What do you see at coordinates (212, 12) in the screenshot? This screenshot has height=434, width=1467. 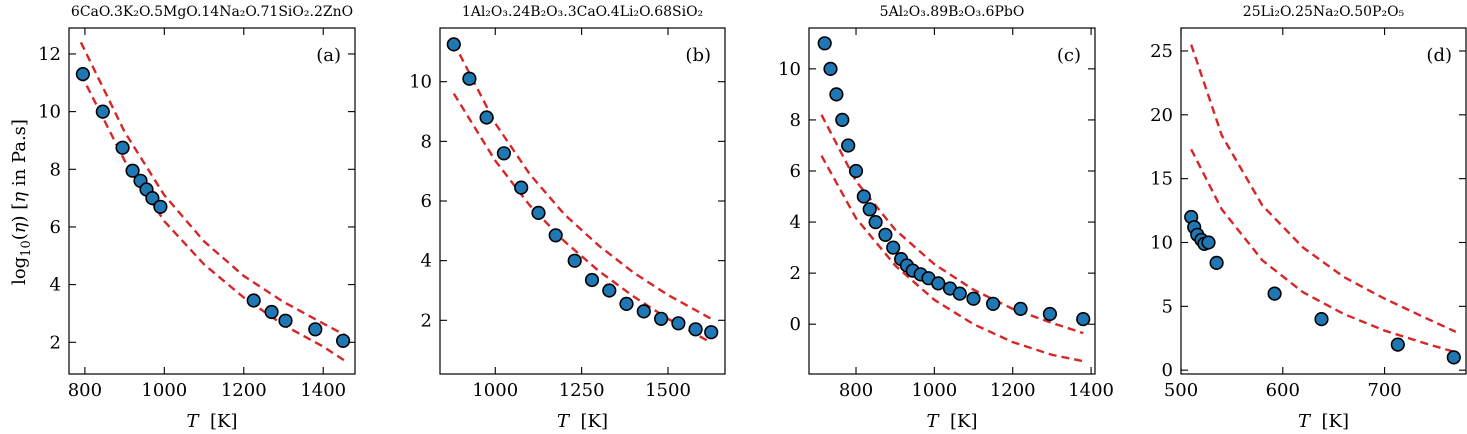 I see `panel-title-a: 6CaO.3K₂O.5MgO.14Na₂O.71SiO₂.2ZnO` at bounding box center [212, 12].